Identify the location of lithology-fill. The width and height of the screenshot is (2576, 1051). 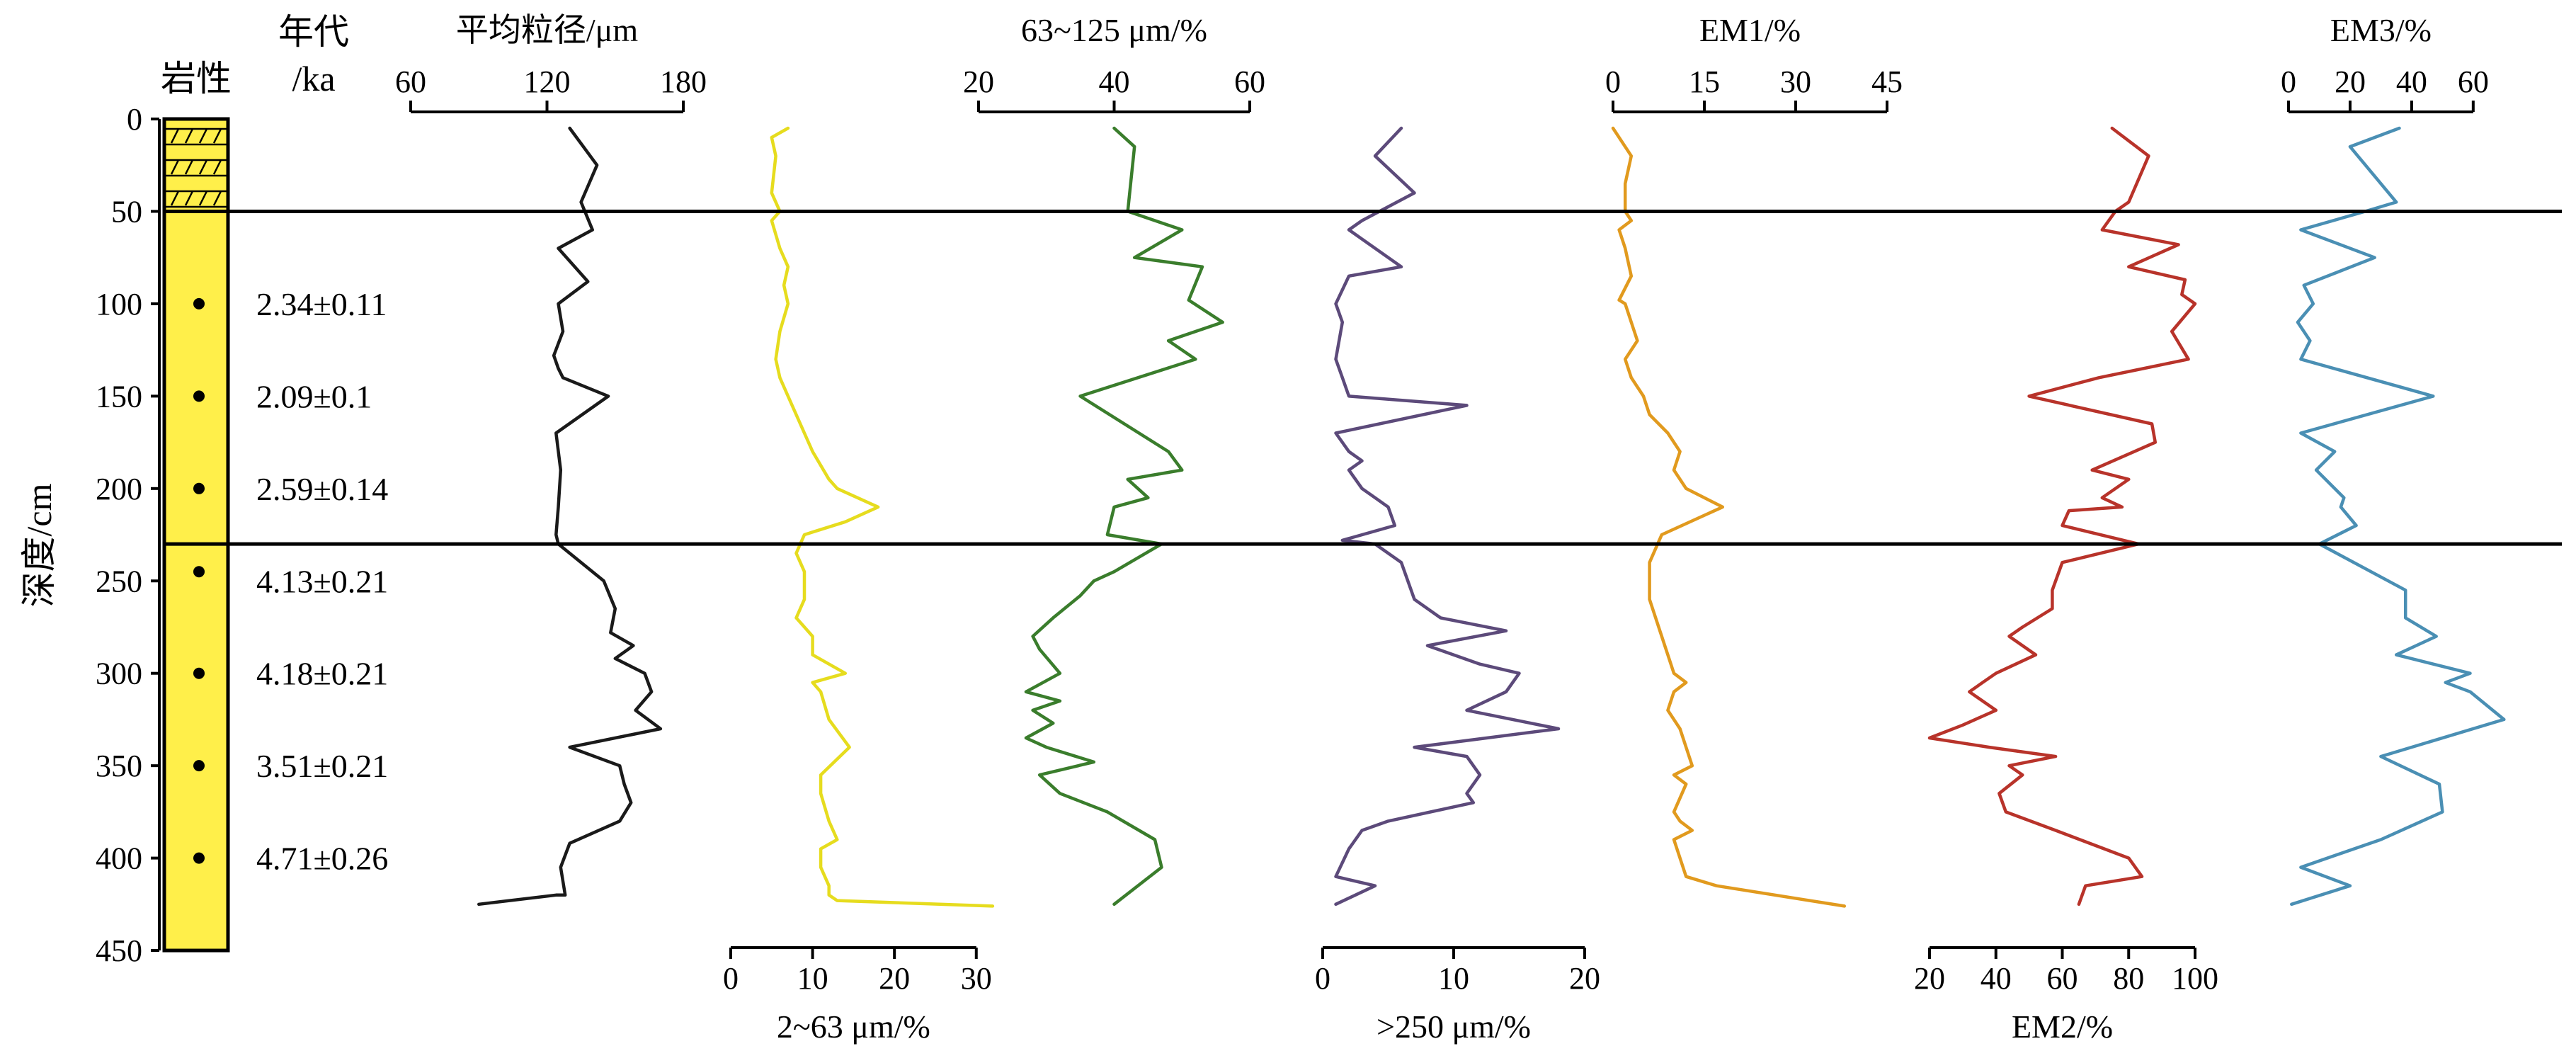
(196, 535).